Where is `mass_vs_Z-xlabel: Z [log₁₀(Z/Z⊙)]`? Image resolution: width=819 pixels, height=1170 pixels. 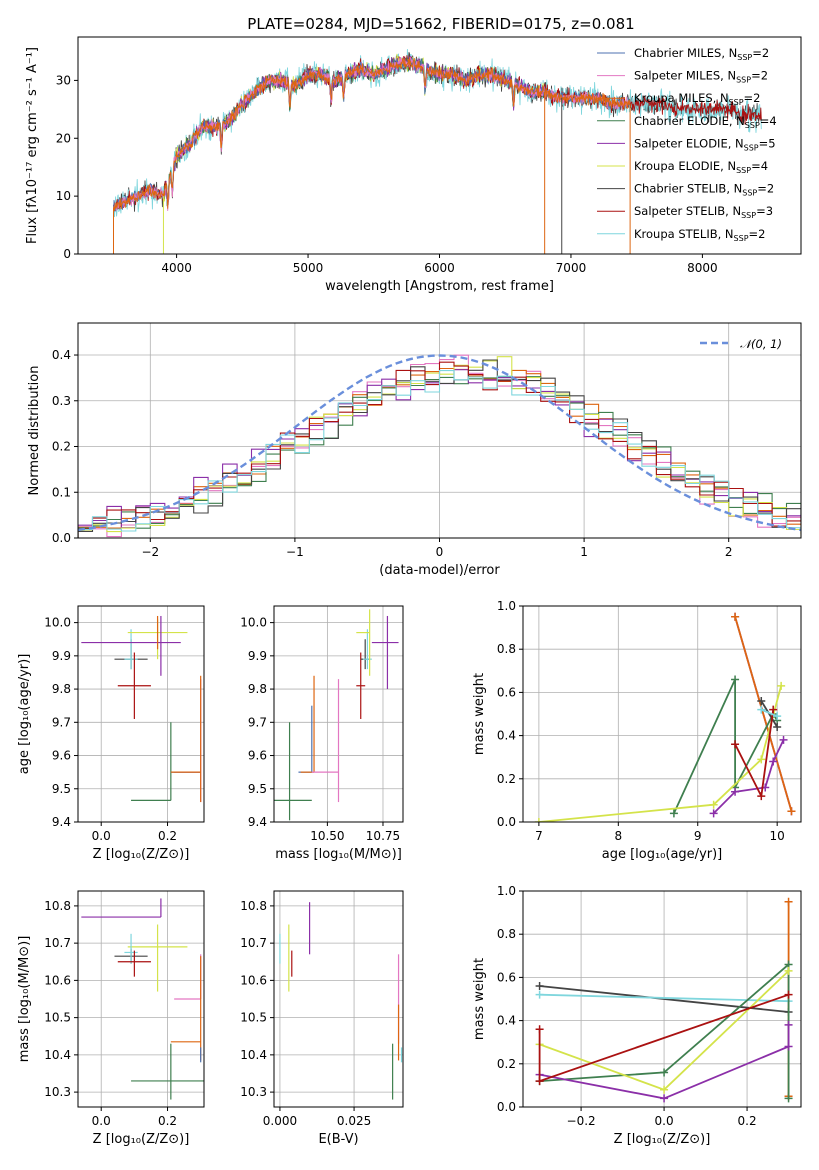 mass_vs_Z-xlabel: Z [log₁₀(Z/Z⊙)] is located at coordinates (141, 1139).